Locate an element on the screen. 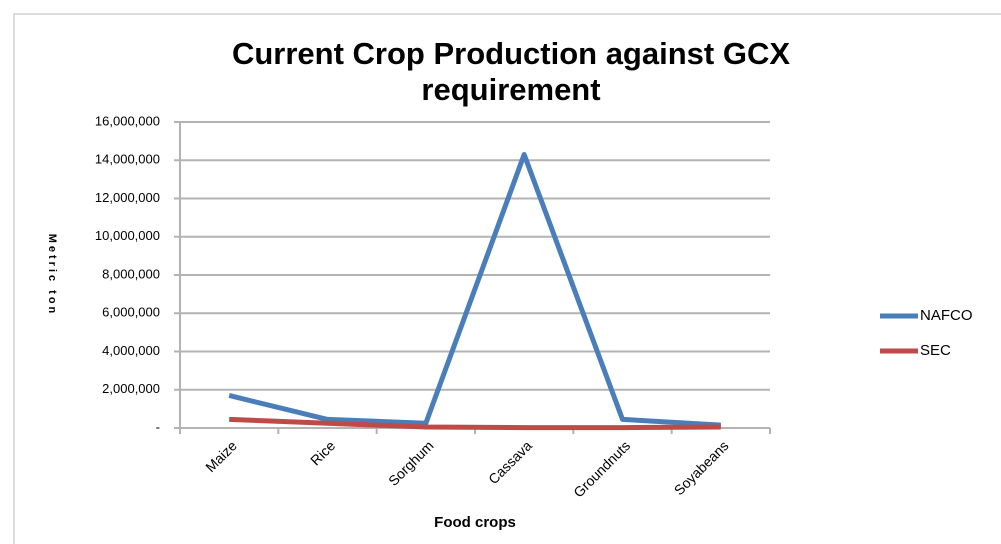  x-tick-label: Maize is located at coordinates (221, 456).